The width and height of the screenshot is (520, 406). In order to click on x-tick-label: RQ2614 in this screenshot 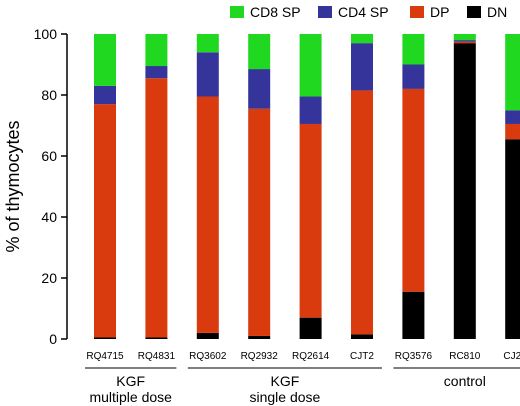, I will do `click(311, 356)`.